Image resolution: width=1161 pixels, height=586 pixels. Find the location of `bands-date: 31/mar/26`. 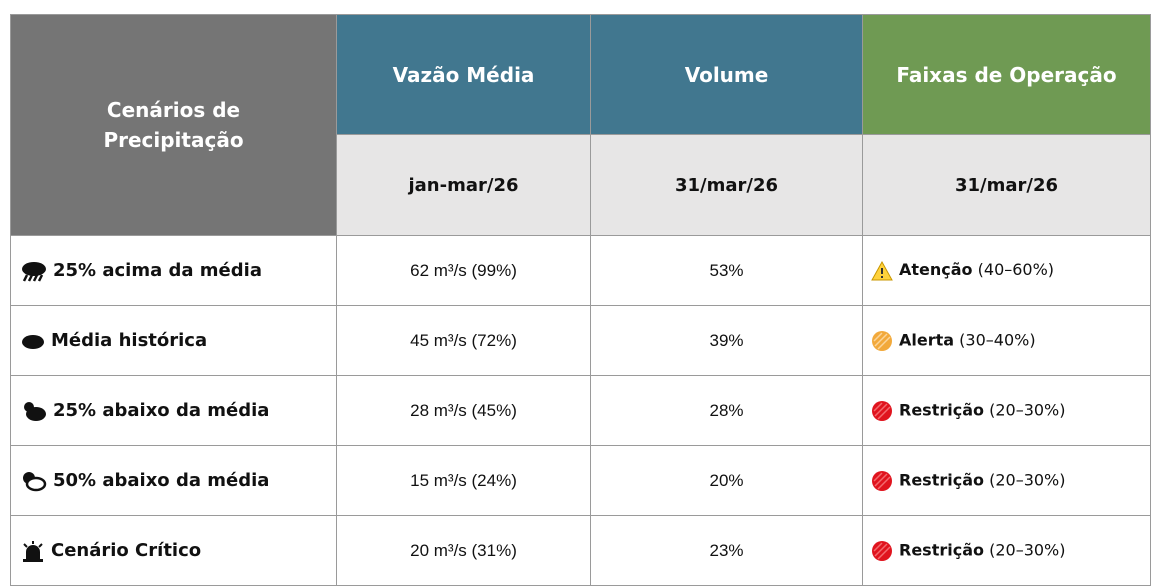

bands-date: 31/mar/26 is located at coordinates (1006, 185).